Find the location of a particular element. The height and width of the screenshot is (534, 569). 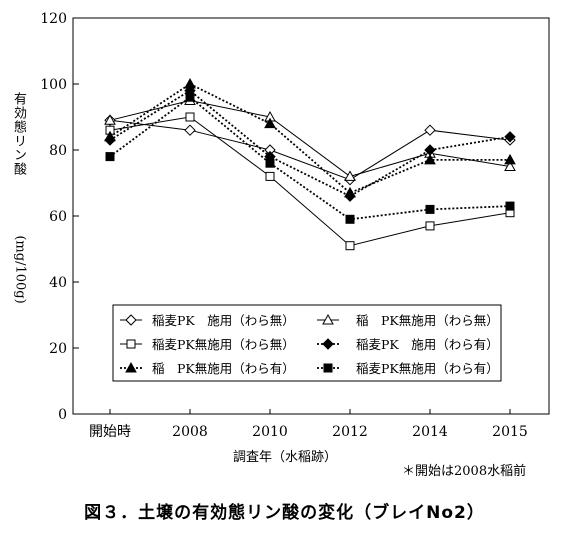

legend-label: 稲麦PK無施用（わら有） is located at coordinates (427, 368).